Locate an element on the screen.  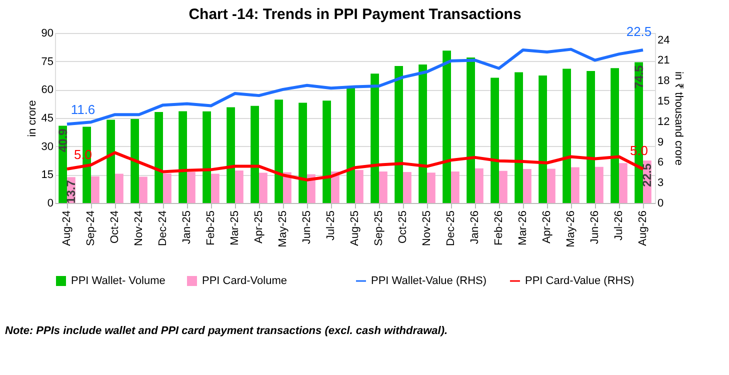
y2-tick-label: 21 is located at coordinates (664, 60).